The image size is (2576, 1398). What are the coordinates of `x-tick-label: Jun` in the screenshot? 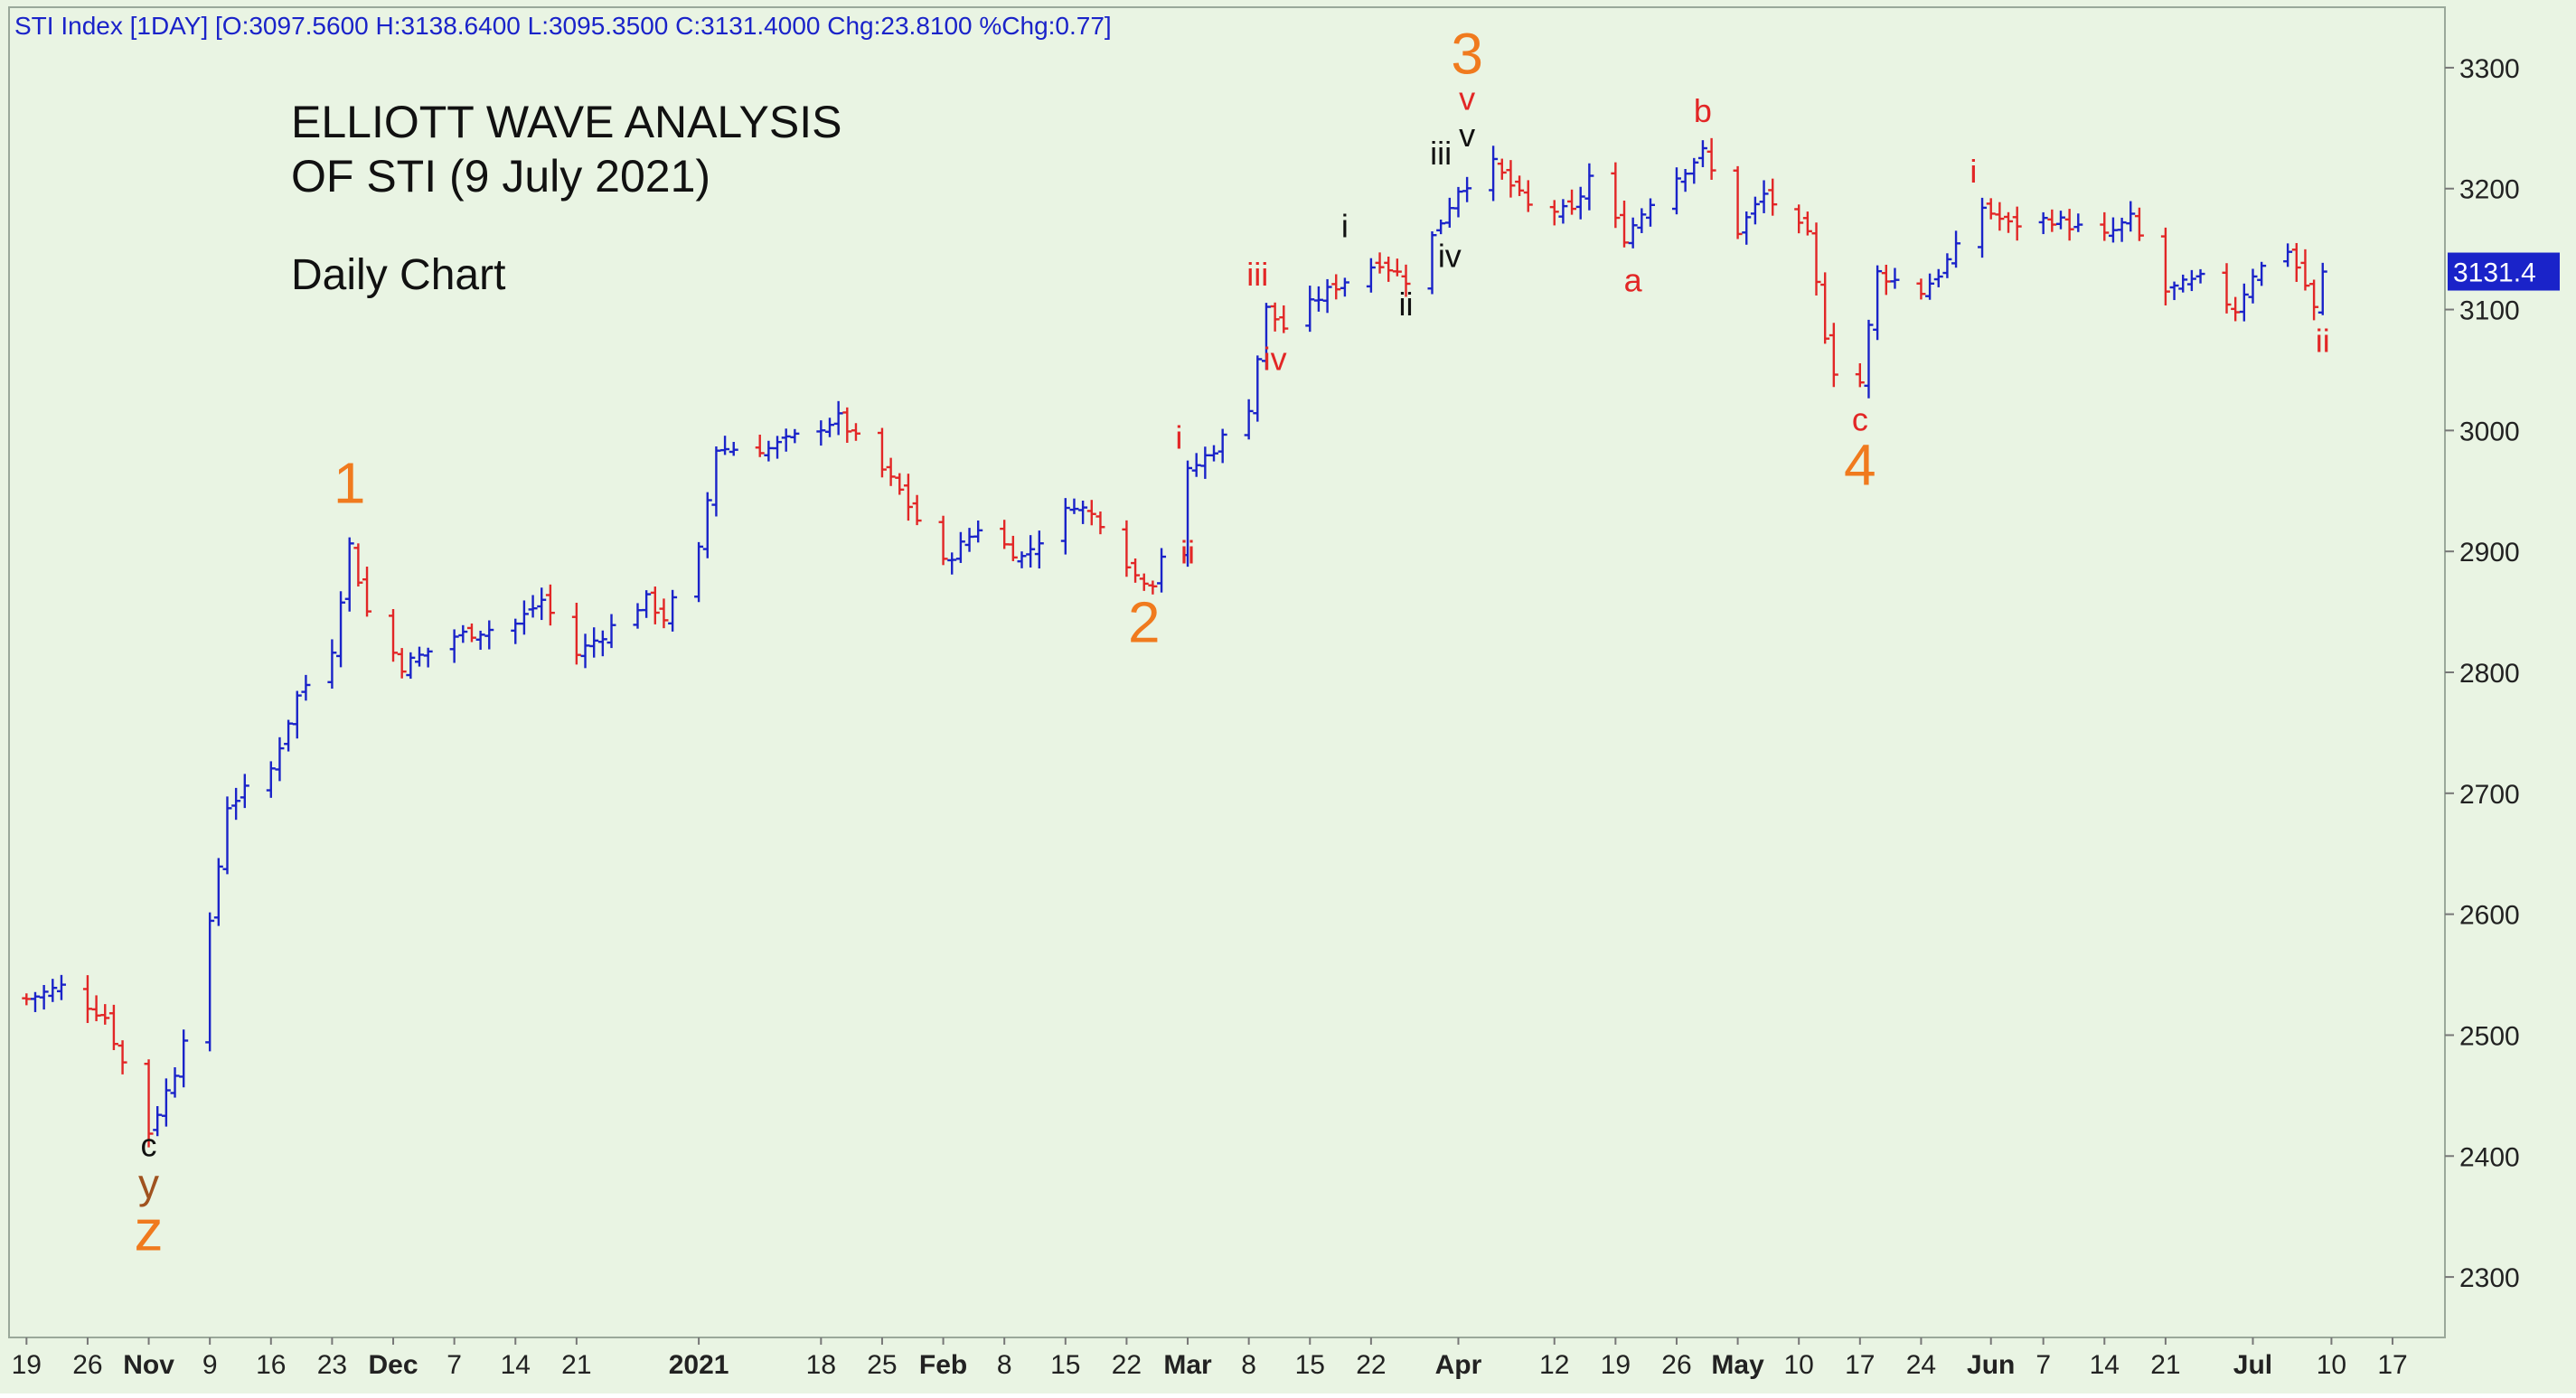 It's located at (1991, 1365).